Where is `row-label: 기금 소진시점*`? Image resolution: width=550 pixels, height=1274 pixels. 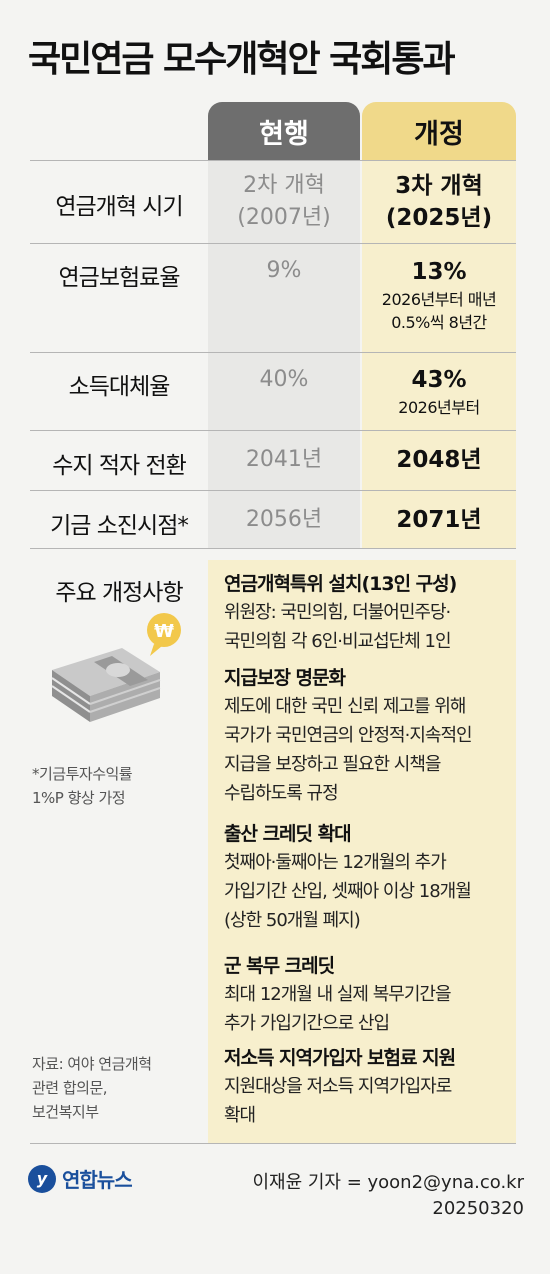
row-label: 기금 소진시점* is located at coordinates (119, 526).